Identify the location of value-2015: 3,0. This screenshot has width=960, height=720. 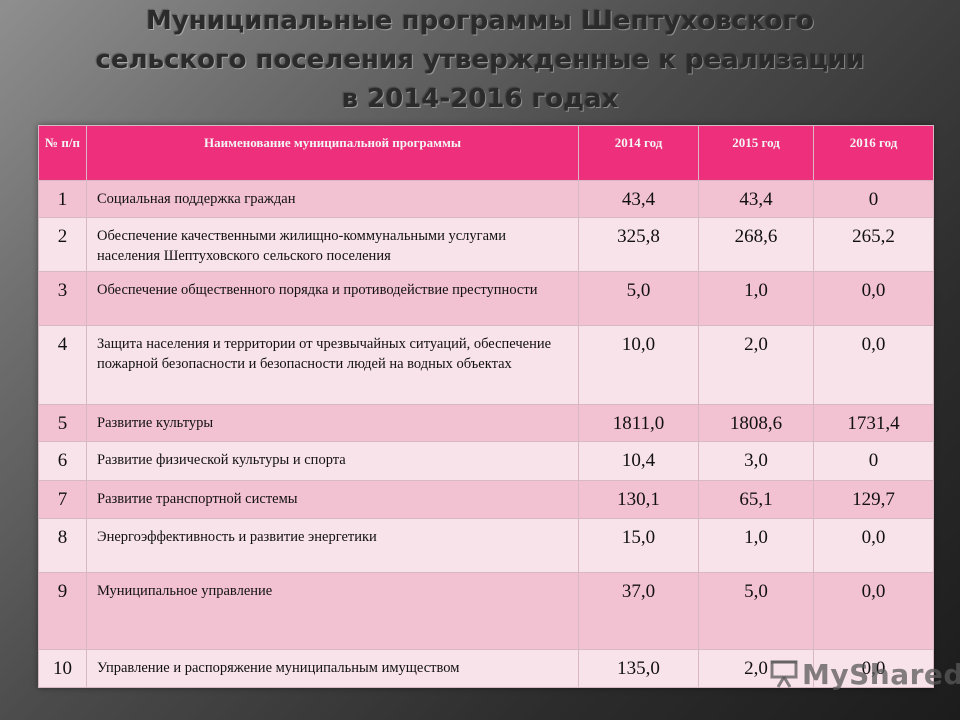
(756, 461).